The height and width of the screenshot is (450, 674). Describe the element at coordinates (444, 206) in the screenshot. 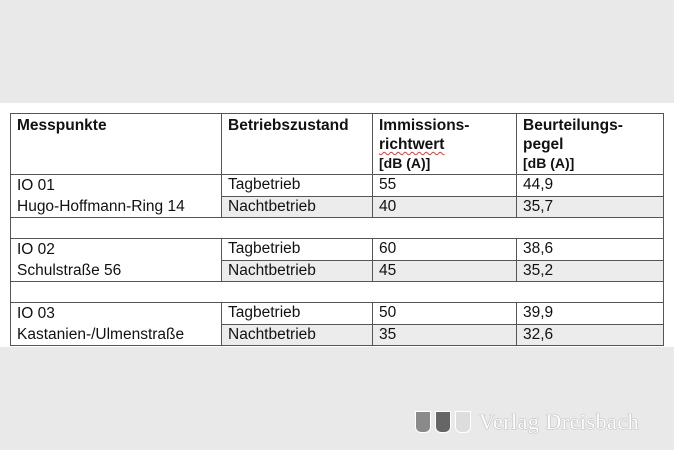

I see `richtwert-cell: 40` at that location.